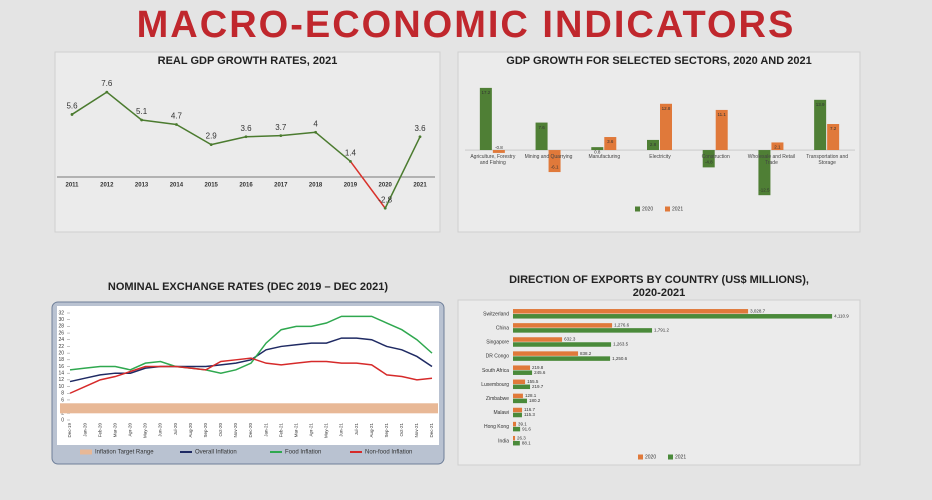 This screenshot has height=500, width=932. What do you see at coordinates (61, 380) in the screenshot?
I see `y-tick-label: 12` at bounding box center [61, 380].